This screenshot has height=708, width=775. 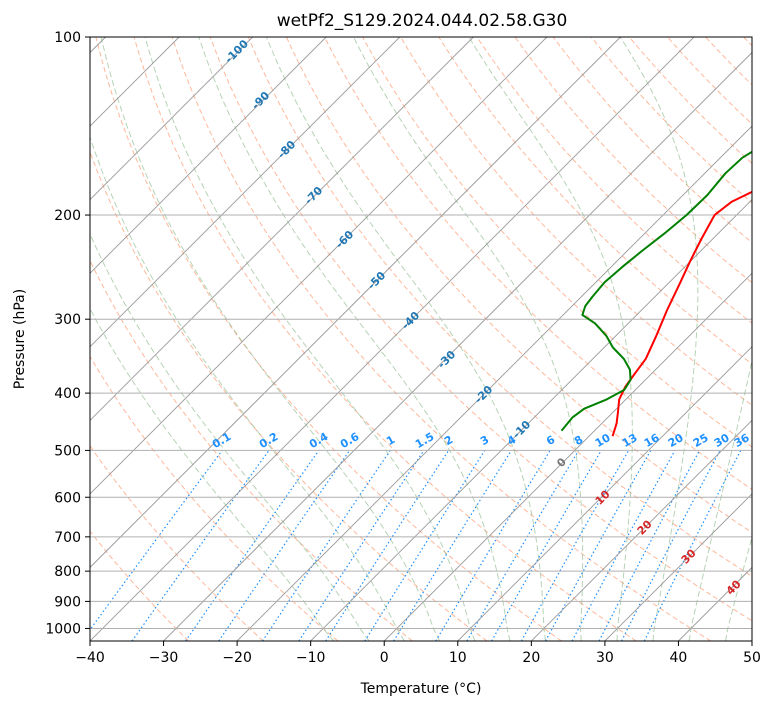 I want to click on mixing-ratio-label: 0.4, so click(x=319, y=440).